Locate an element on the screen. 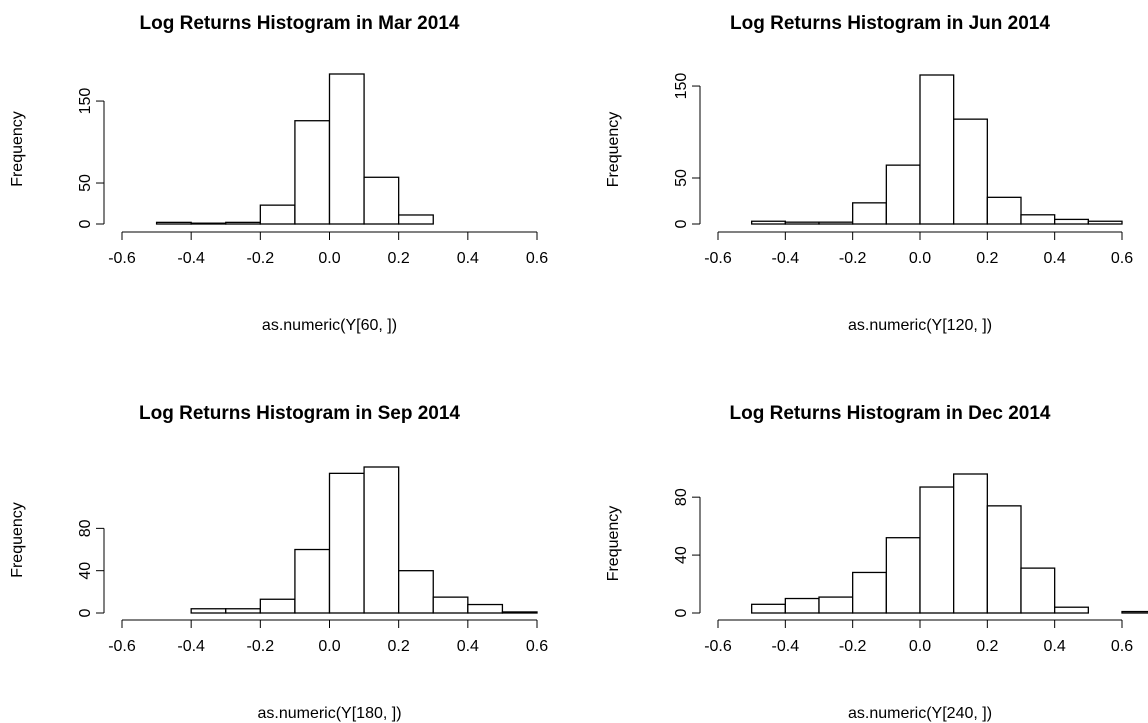  chart-title: Log Returns Histogram in Dec 2014 is located at coordinates (890, 413).